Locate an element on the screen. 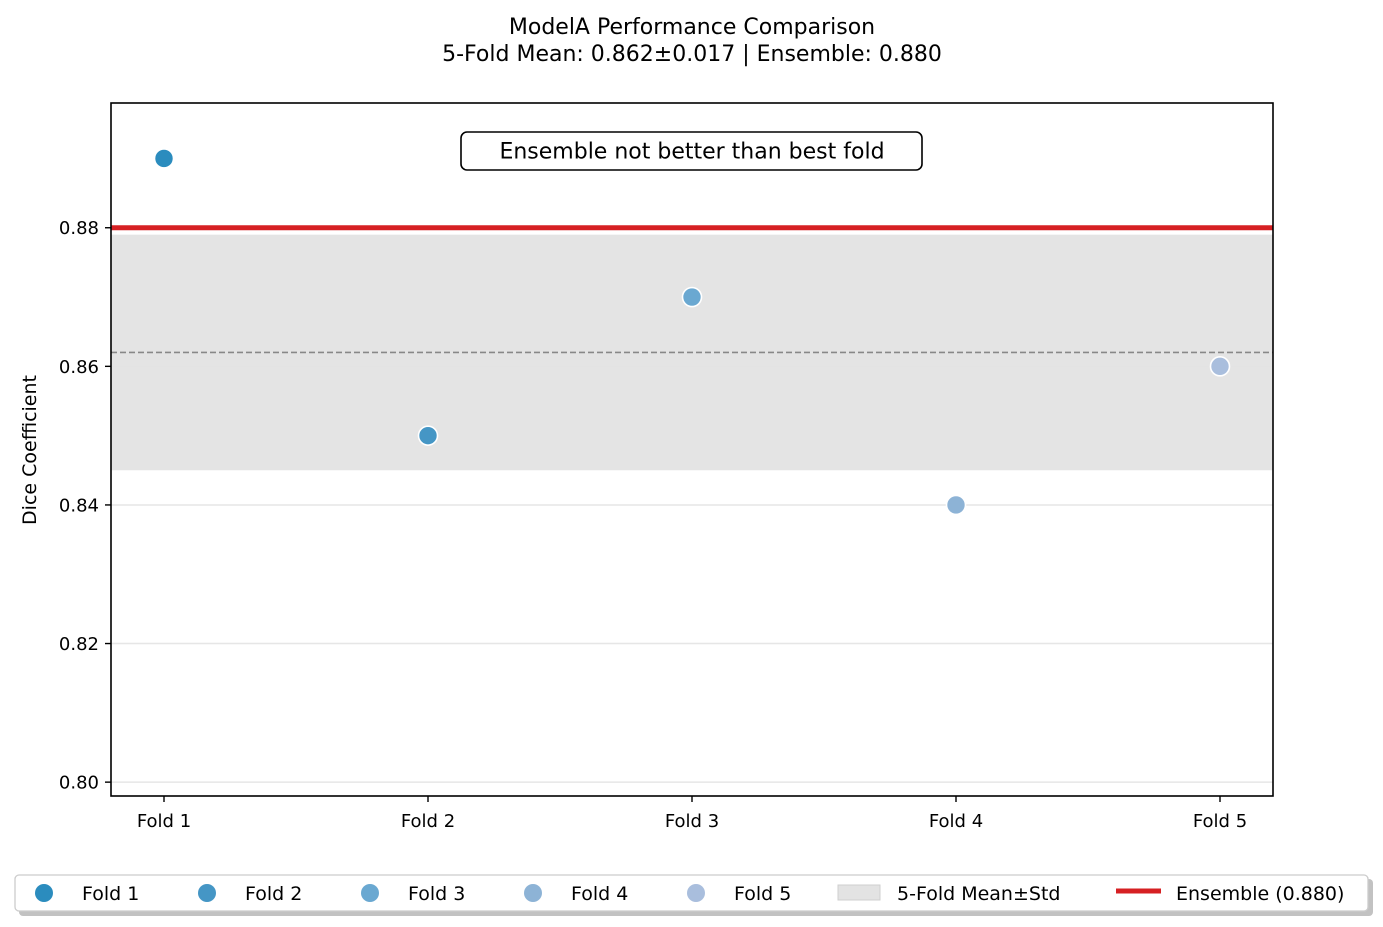 This screenshot has width=1383, height=927. chart-title: ModelA Performance Comparison is located at coordinates (692, 27).